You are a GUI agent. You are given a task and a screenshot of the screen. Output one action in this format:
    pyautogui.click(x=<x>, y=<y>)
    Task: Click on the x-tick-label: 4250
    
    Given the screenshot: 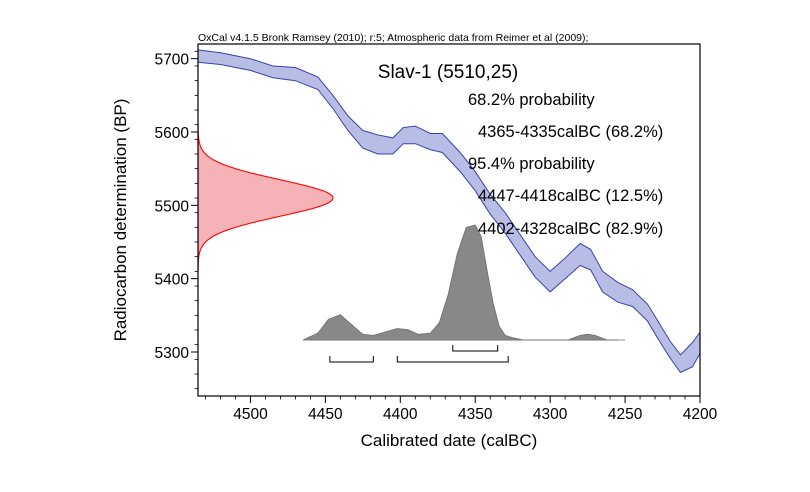 What is the action you would take?
    pyautogui.click(x=625, y=414)
    